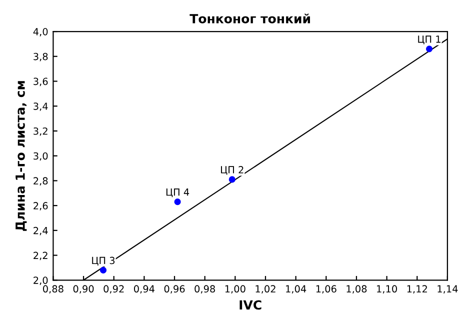 The image size is (475, 325). Describe the element at coordinates (40, 32) in the screenshot. I see `y-tick-label: 4,0` at that location.